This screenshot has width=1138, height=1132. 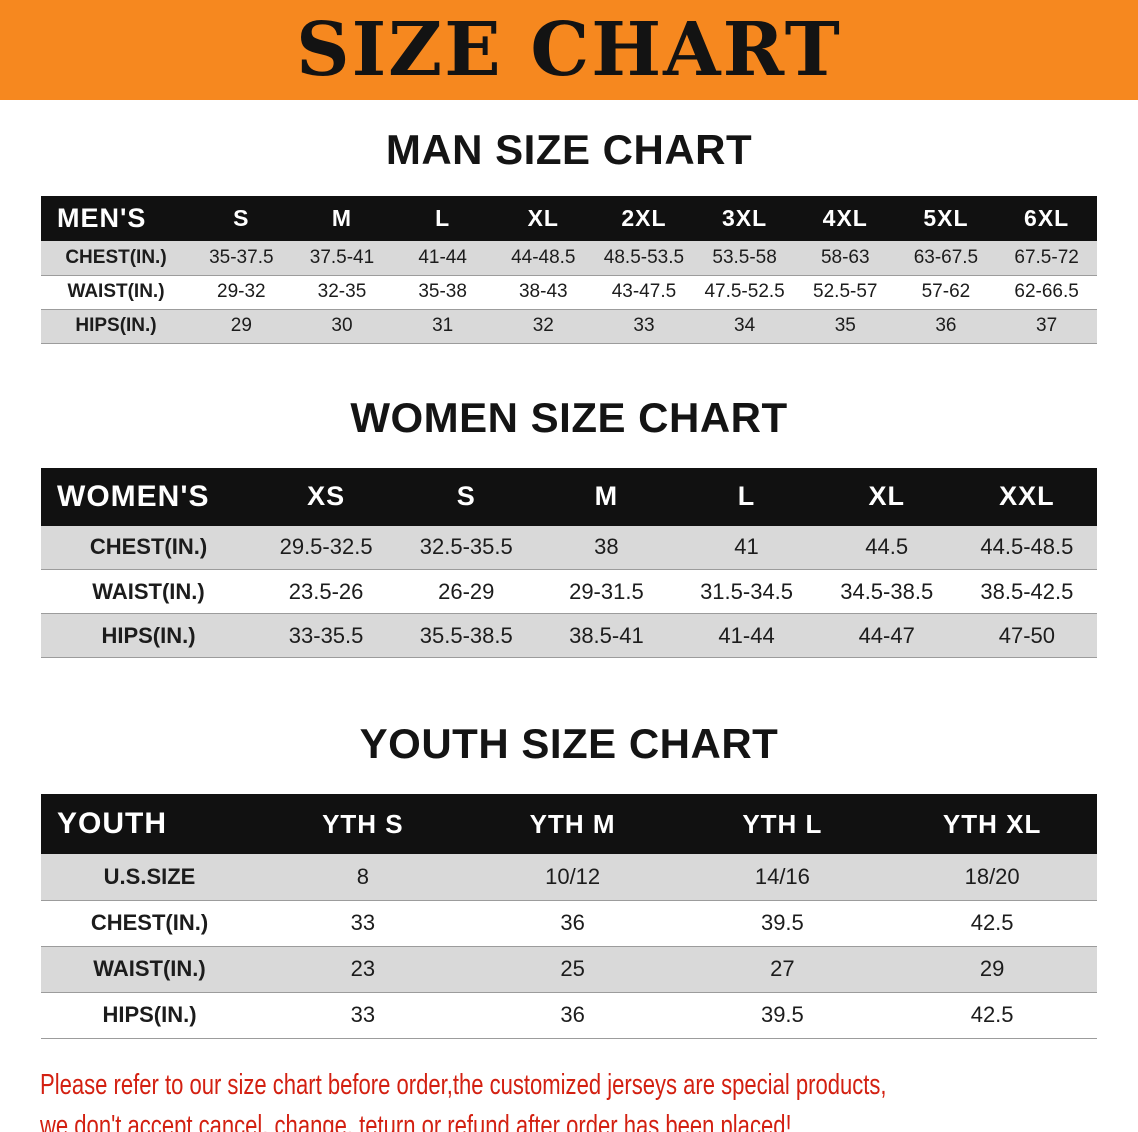 What do you see at coordinates (606, 635) in the screenshot?
I see `table-cell: 38.5-41` at bounding box center [606, 635].